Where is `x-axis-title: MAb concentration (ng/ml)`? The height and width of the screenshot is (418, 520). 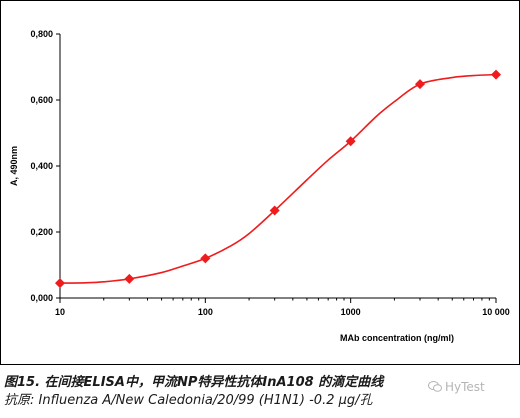
x-axis-title: MAb concentration (ng/ml) is located at coordinates (397, 338).